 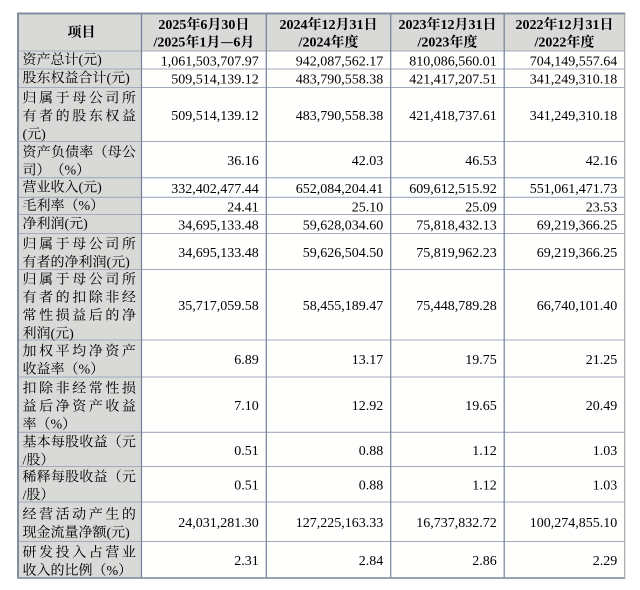 What do you see at coordinates (210, 61) in the screenshot?
I see `svg-text: 1,061,503,707.97` at bounding box center [210, 61].